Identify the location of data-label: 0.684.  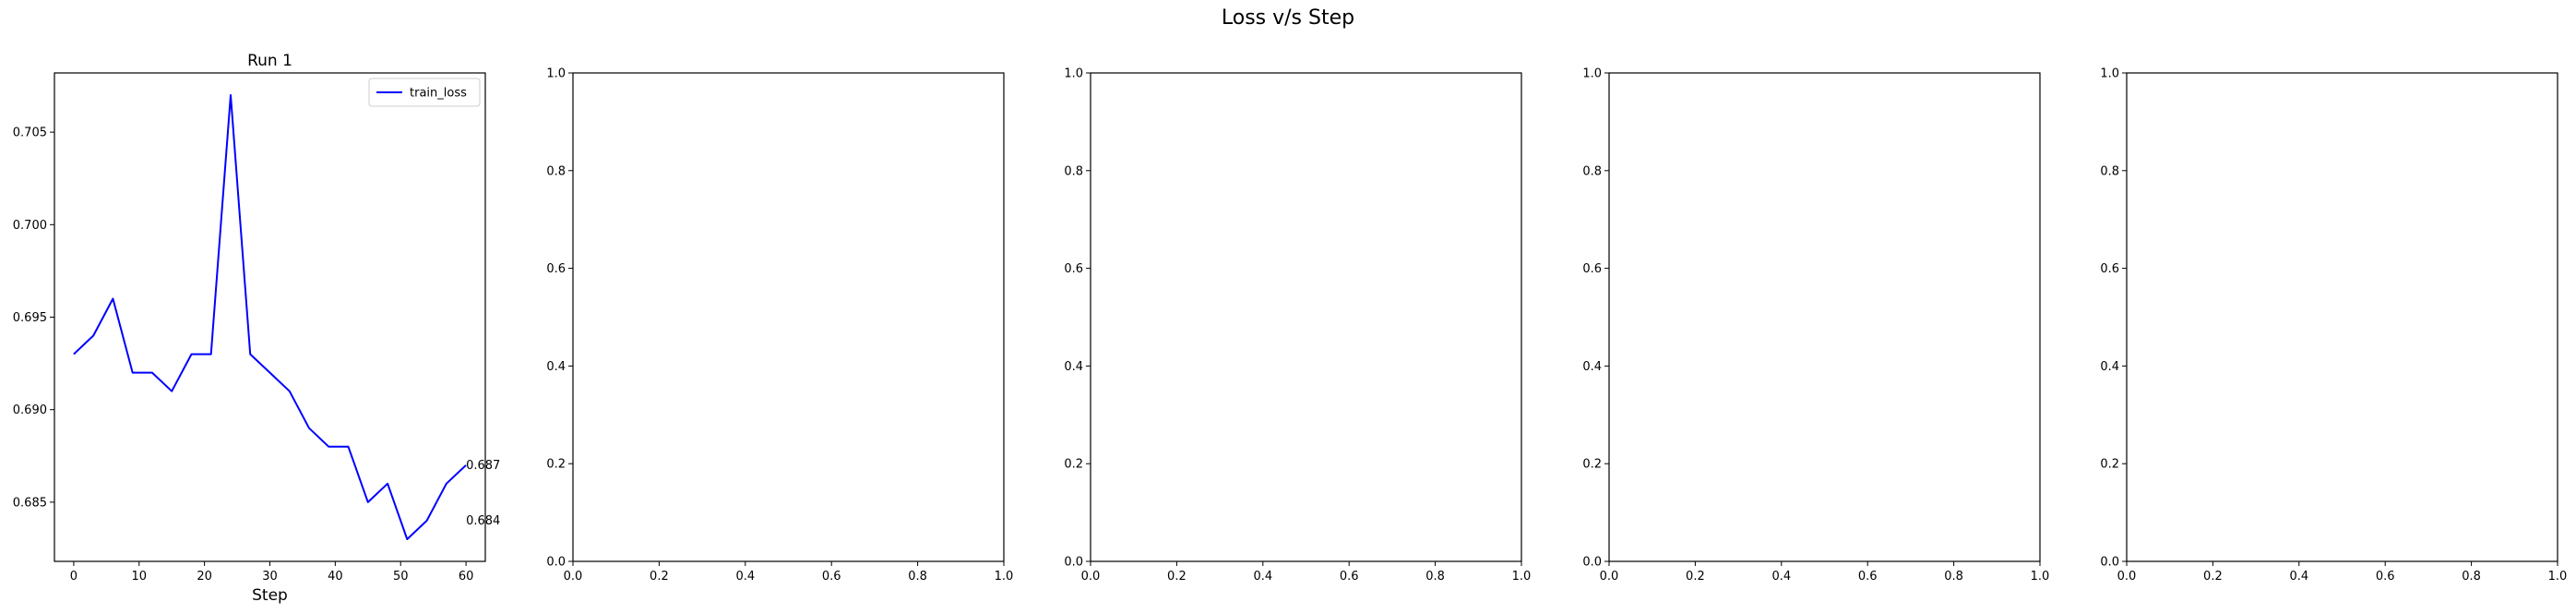
(483, 521).